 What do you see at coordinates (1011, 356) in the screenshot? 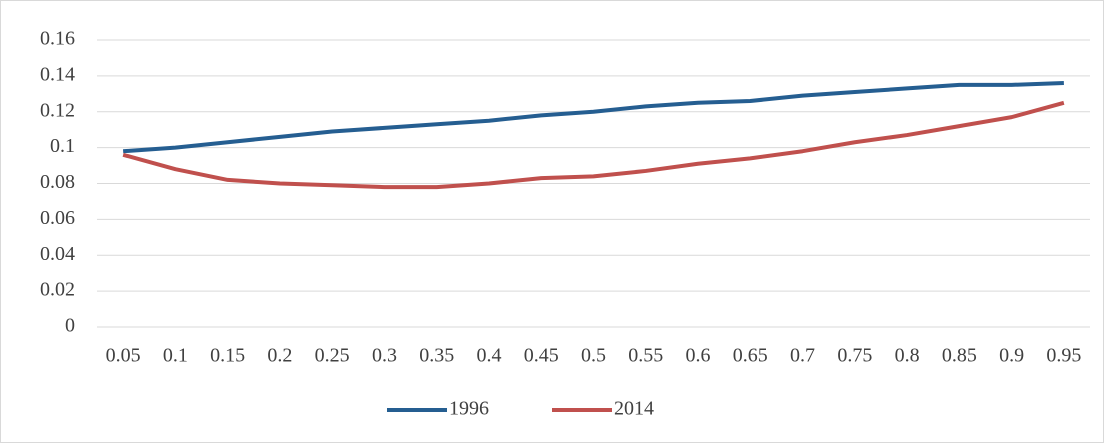
I see `x-tick-label: 0.9` at bounding box center [1011, 356].